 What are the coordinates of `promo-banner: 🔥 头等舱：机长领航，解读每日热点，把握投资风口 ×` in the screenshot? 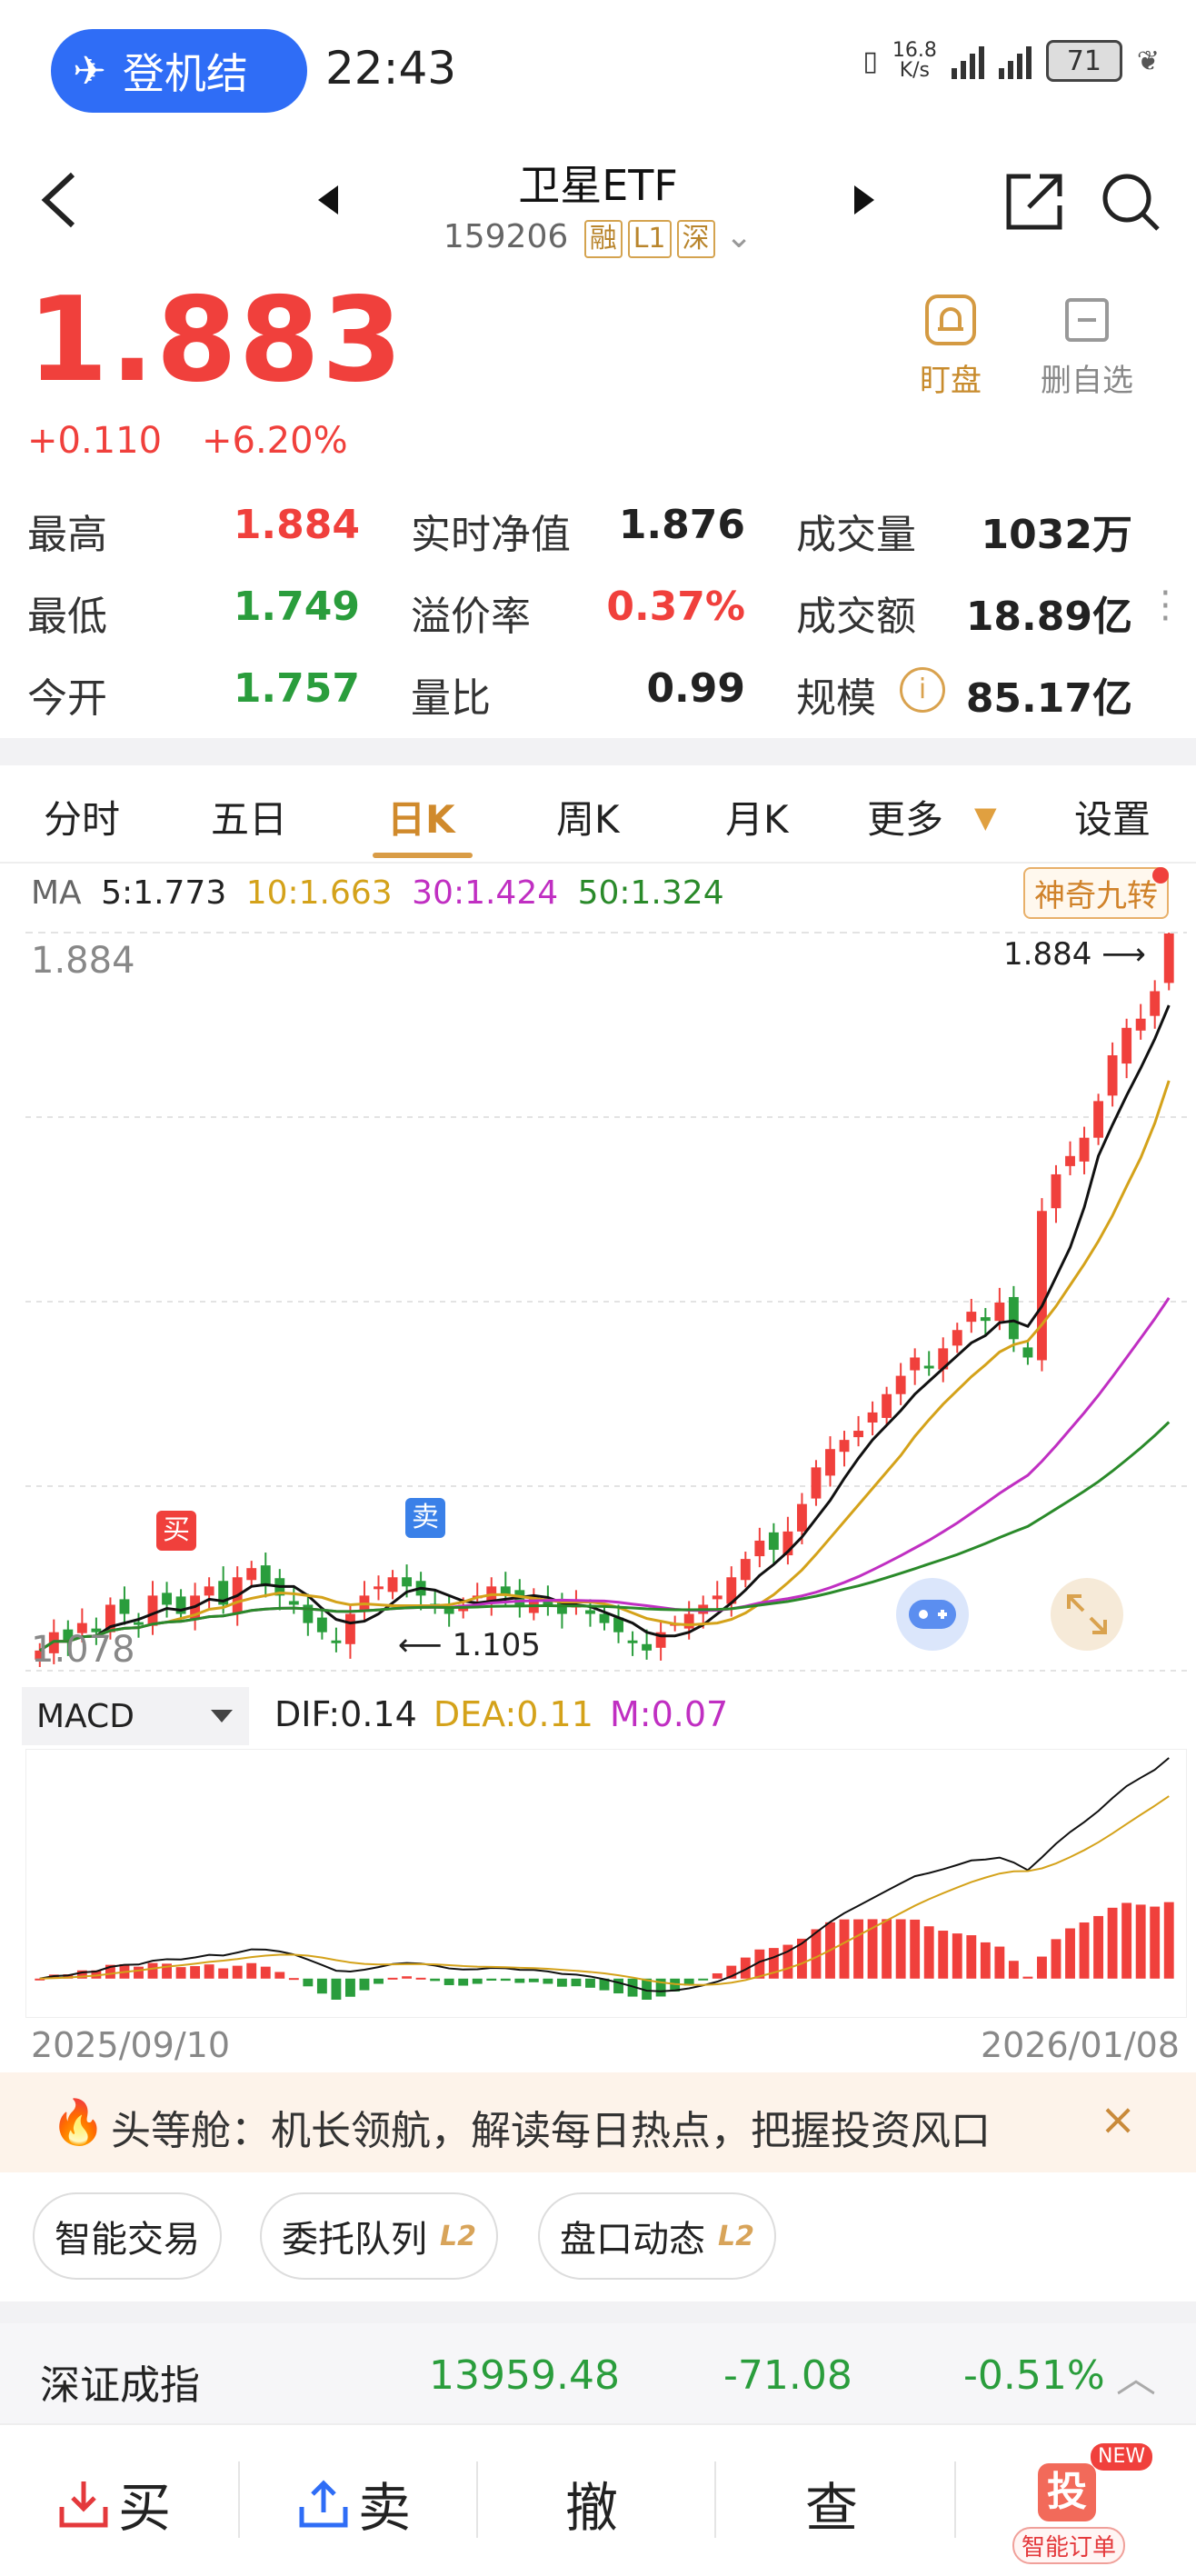 It's located at (598, 2122).